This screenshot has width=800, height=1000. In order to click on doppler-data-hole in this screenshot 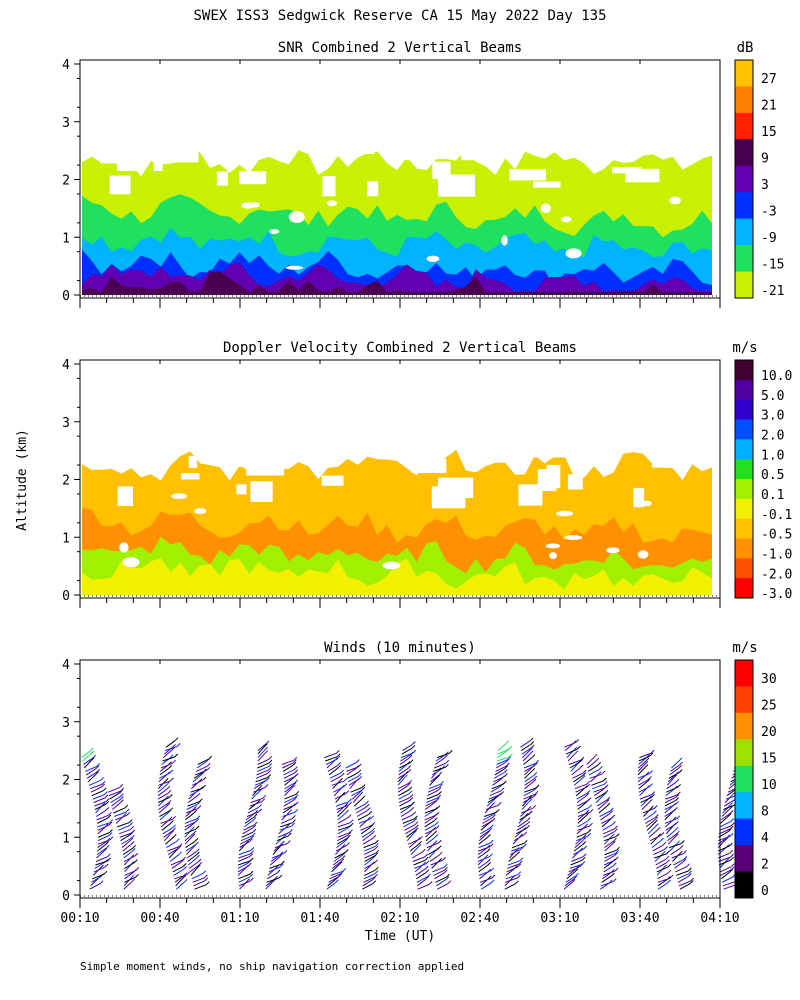, I will do `click(124, 547)`.